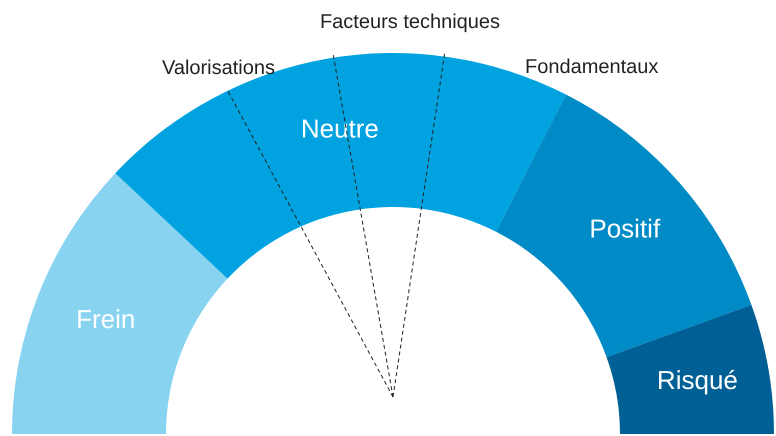 The height and width of the screenshot is (436, 776). I want to click on text: Facteurs techniques, so click(410, 22).